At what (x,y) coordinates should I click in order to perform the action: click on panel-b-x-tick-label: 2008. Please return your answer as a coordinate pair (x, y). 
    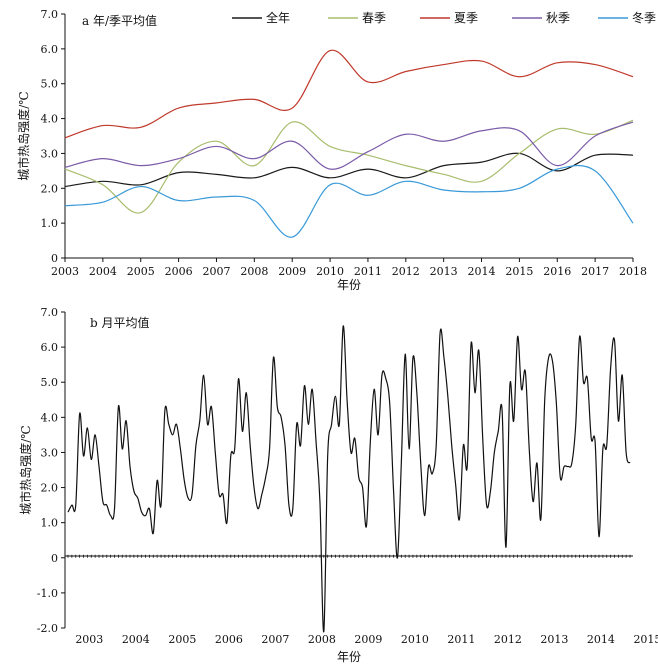
    Looking at the image, I should click on (322, 639).